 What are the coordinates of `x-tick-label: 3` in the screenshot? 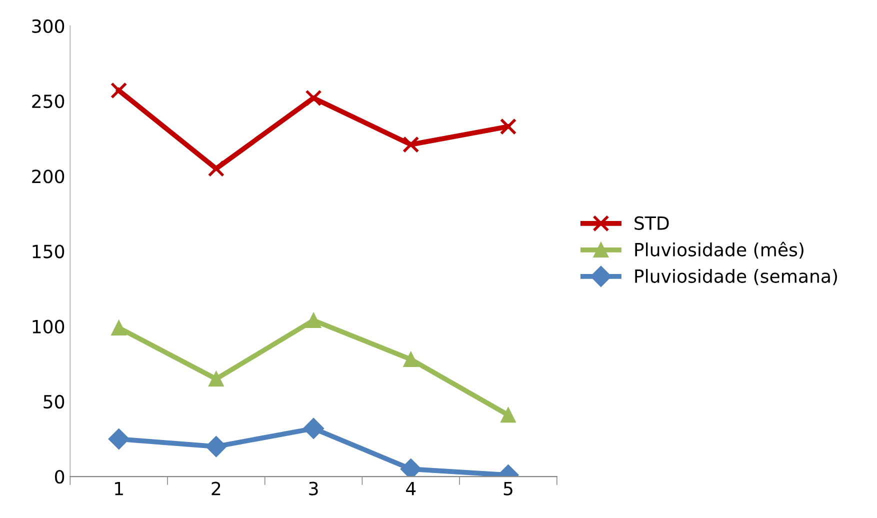 It's located at (313, 489).